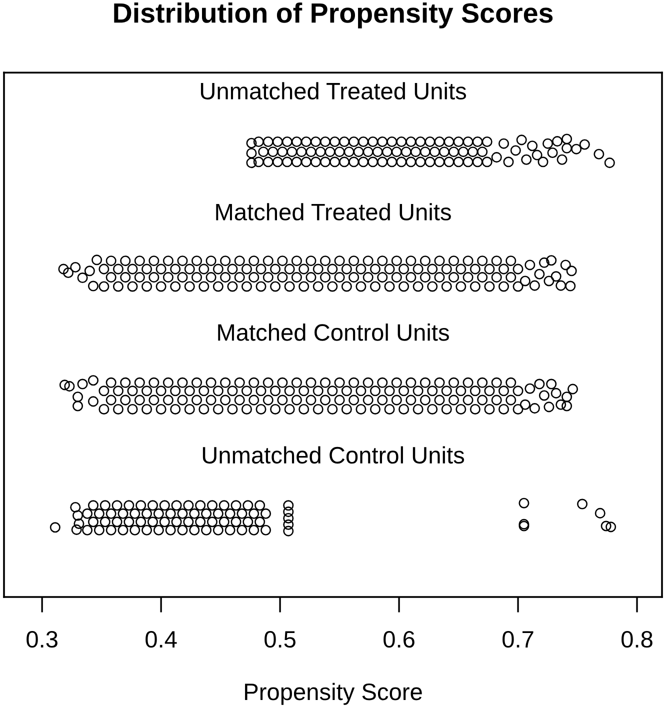 The height and width of the screenshot is (716, 669). I want to click on series-label: Unmatched Treated Units, so click(333, 91).